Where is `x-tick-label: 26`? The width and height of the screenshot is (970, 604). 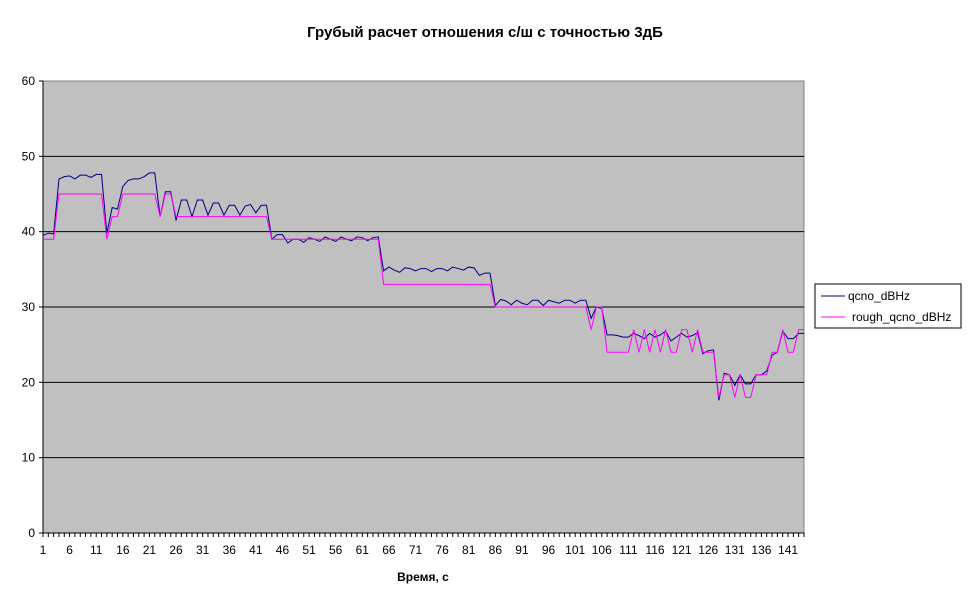 x-tick-label: 26 is located at coordinates (176, 550).